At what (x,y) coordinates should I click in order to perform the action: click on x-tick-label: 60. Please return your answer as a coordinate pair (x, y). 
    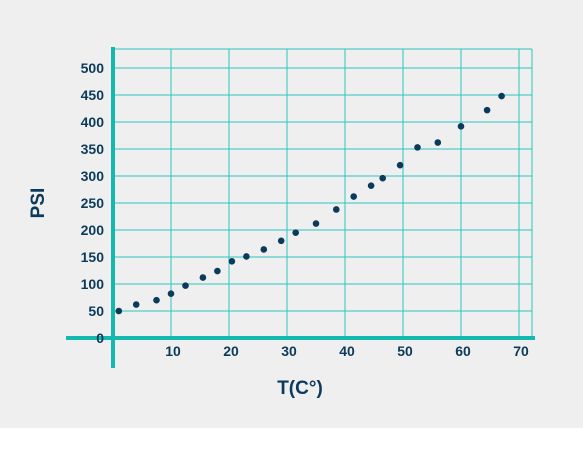
    Looking at the image, I should click on (463, 351).